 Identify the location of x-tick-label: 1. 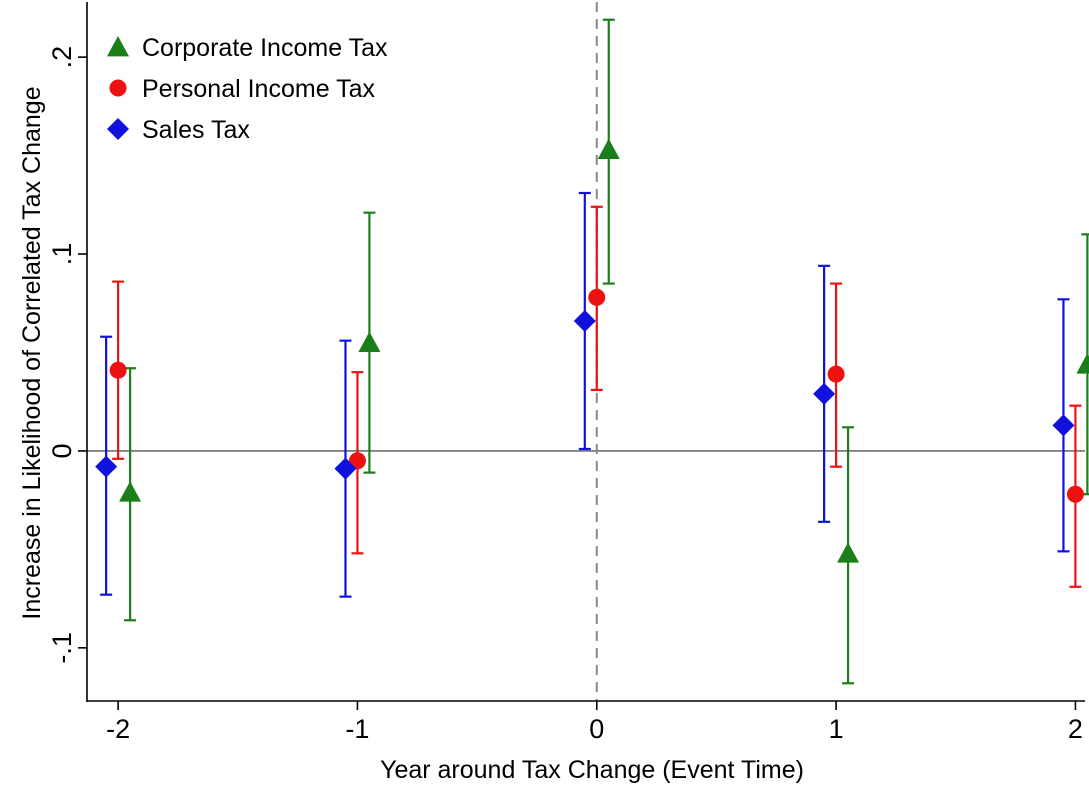
(836, 729).